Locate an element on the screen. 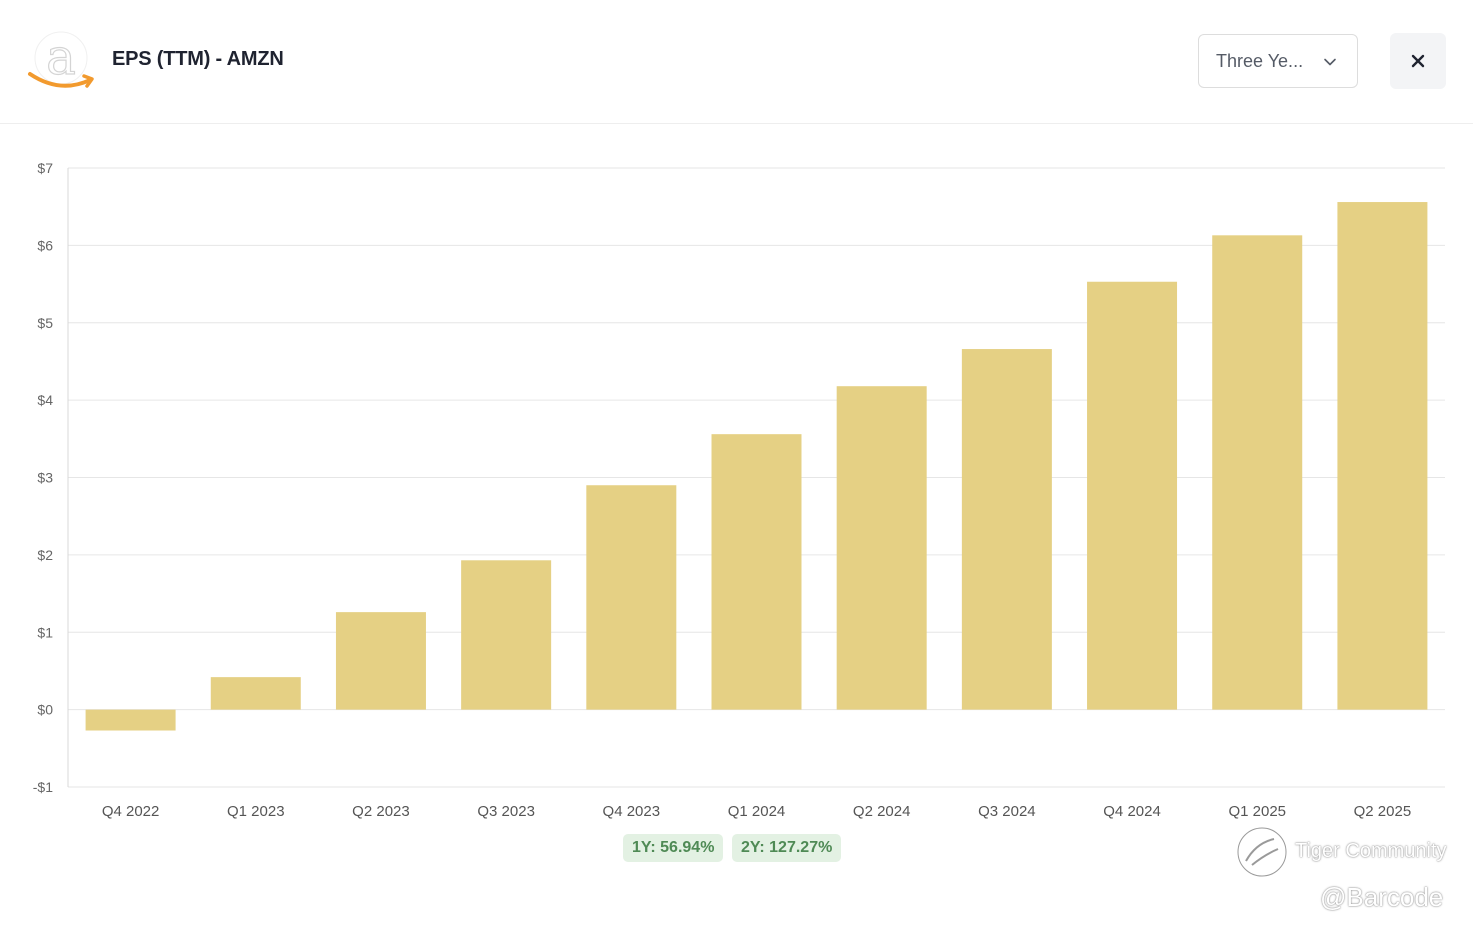 The height and width of the screenshot is (933, 1473). x-tick-label: Q1 2024 is located at coordinates (757, 811).